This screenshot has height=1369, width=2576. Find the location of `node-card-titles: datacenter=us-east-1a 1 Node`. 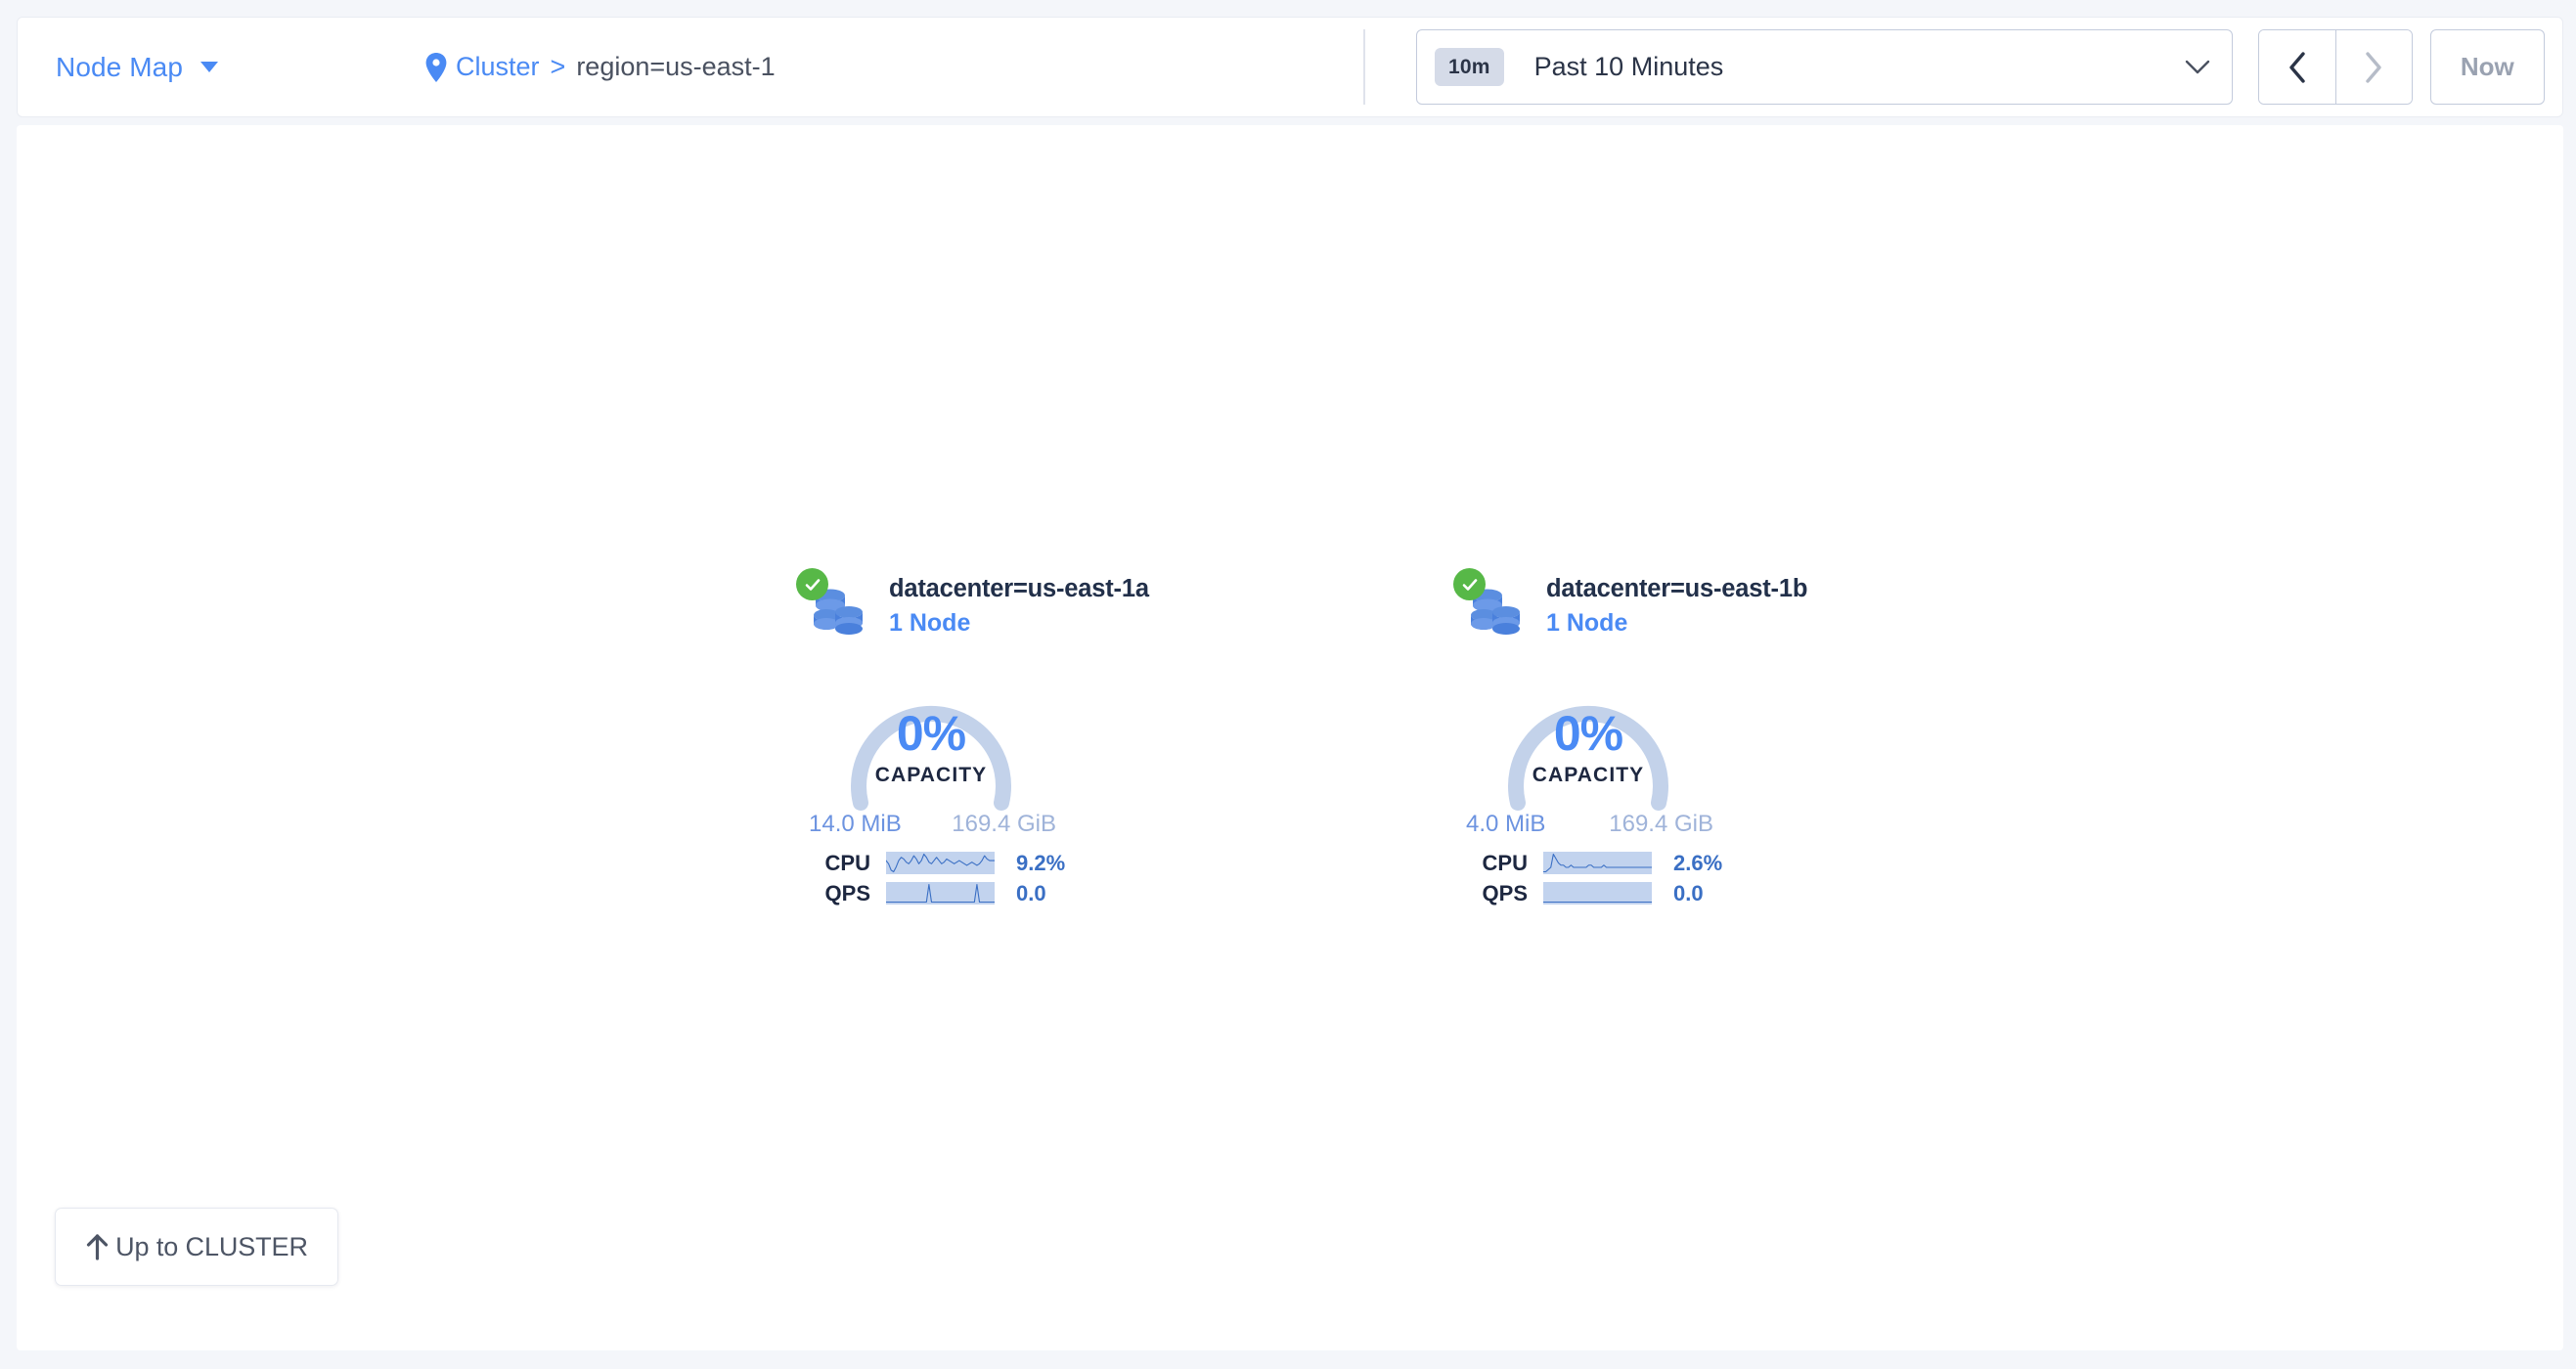

node-card-titles: datacenter=us-east-1a 1 Node is located at coordinates (1019, 604).